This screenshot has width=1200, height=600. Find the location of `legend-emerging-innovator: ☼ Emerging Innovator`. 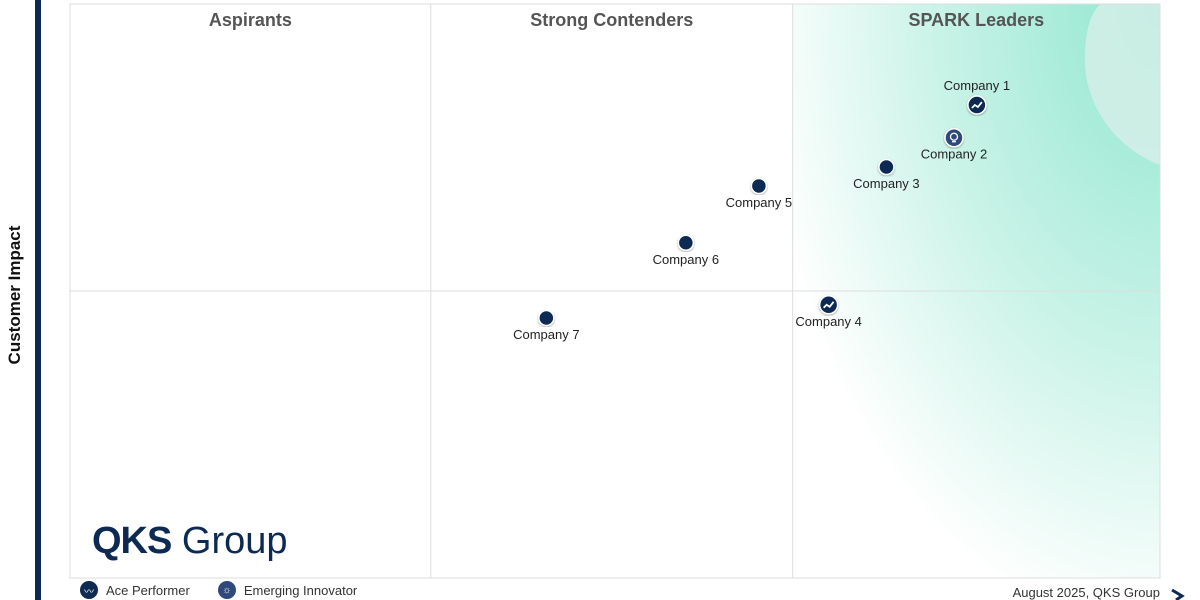

legend-emerging-innovator: ☼ Emerging Innovator is located at coordinates (287, 590).